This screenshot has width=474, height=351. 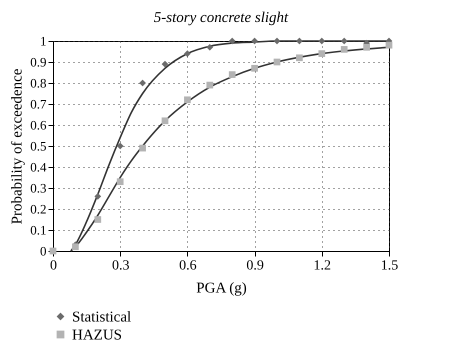 What do you see at coordinates (38, 83) in the screenshot?
I see `y-tick-label: 0.8` at bounding box center [38, 83].